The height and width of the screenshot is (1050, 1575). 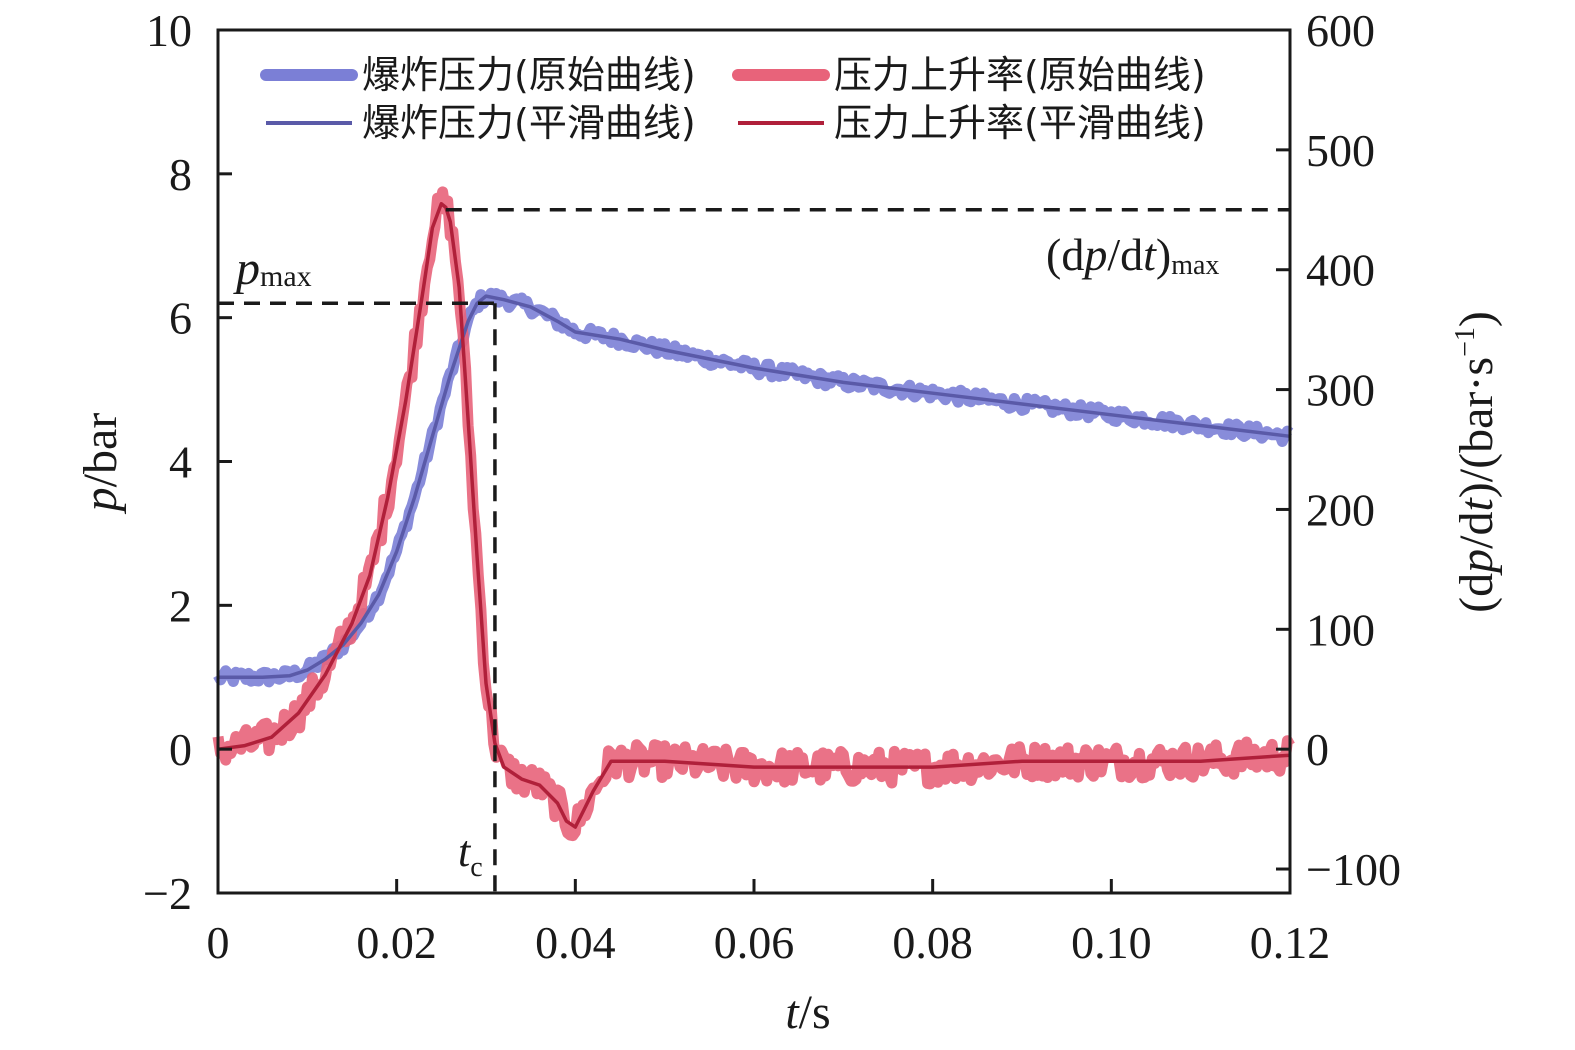 I want to click on legend-label-rate-raw: 压力上升率(原始曲线), so click(x=1020, y=75).